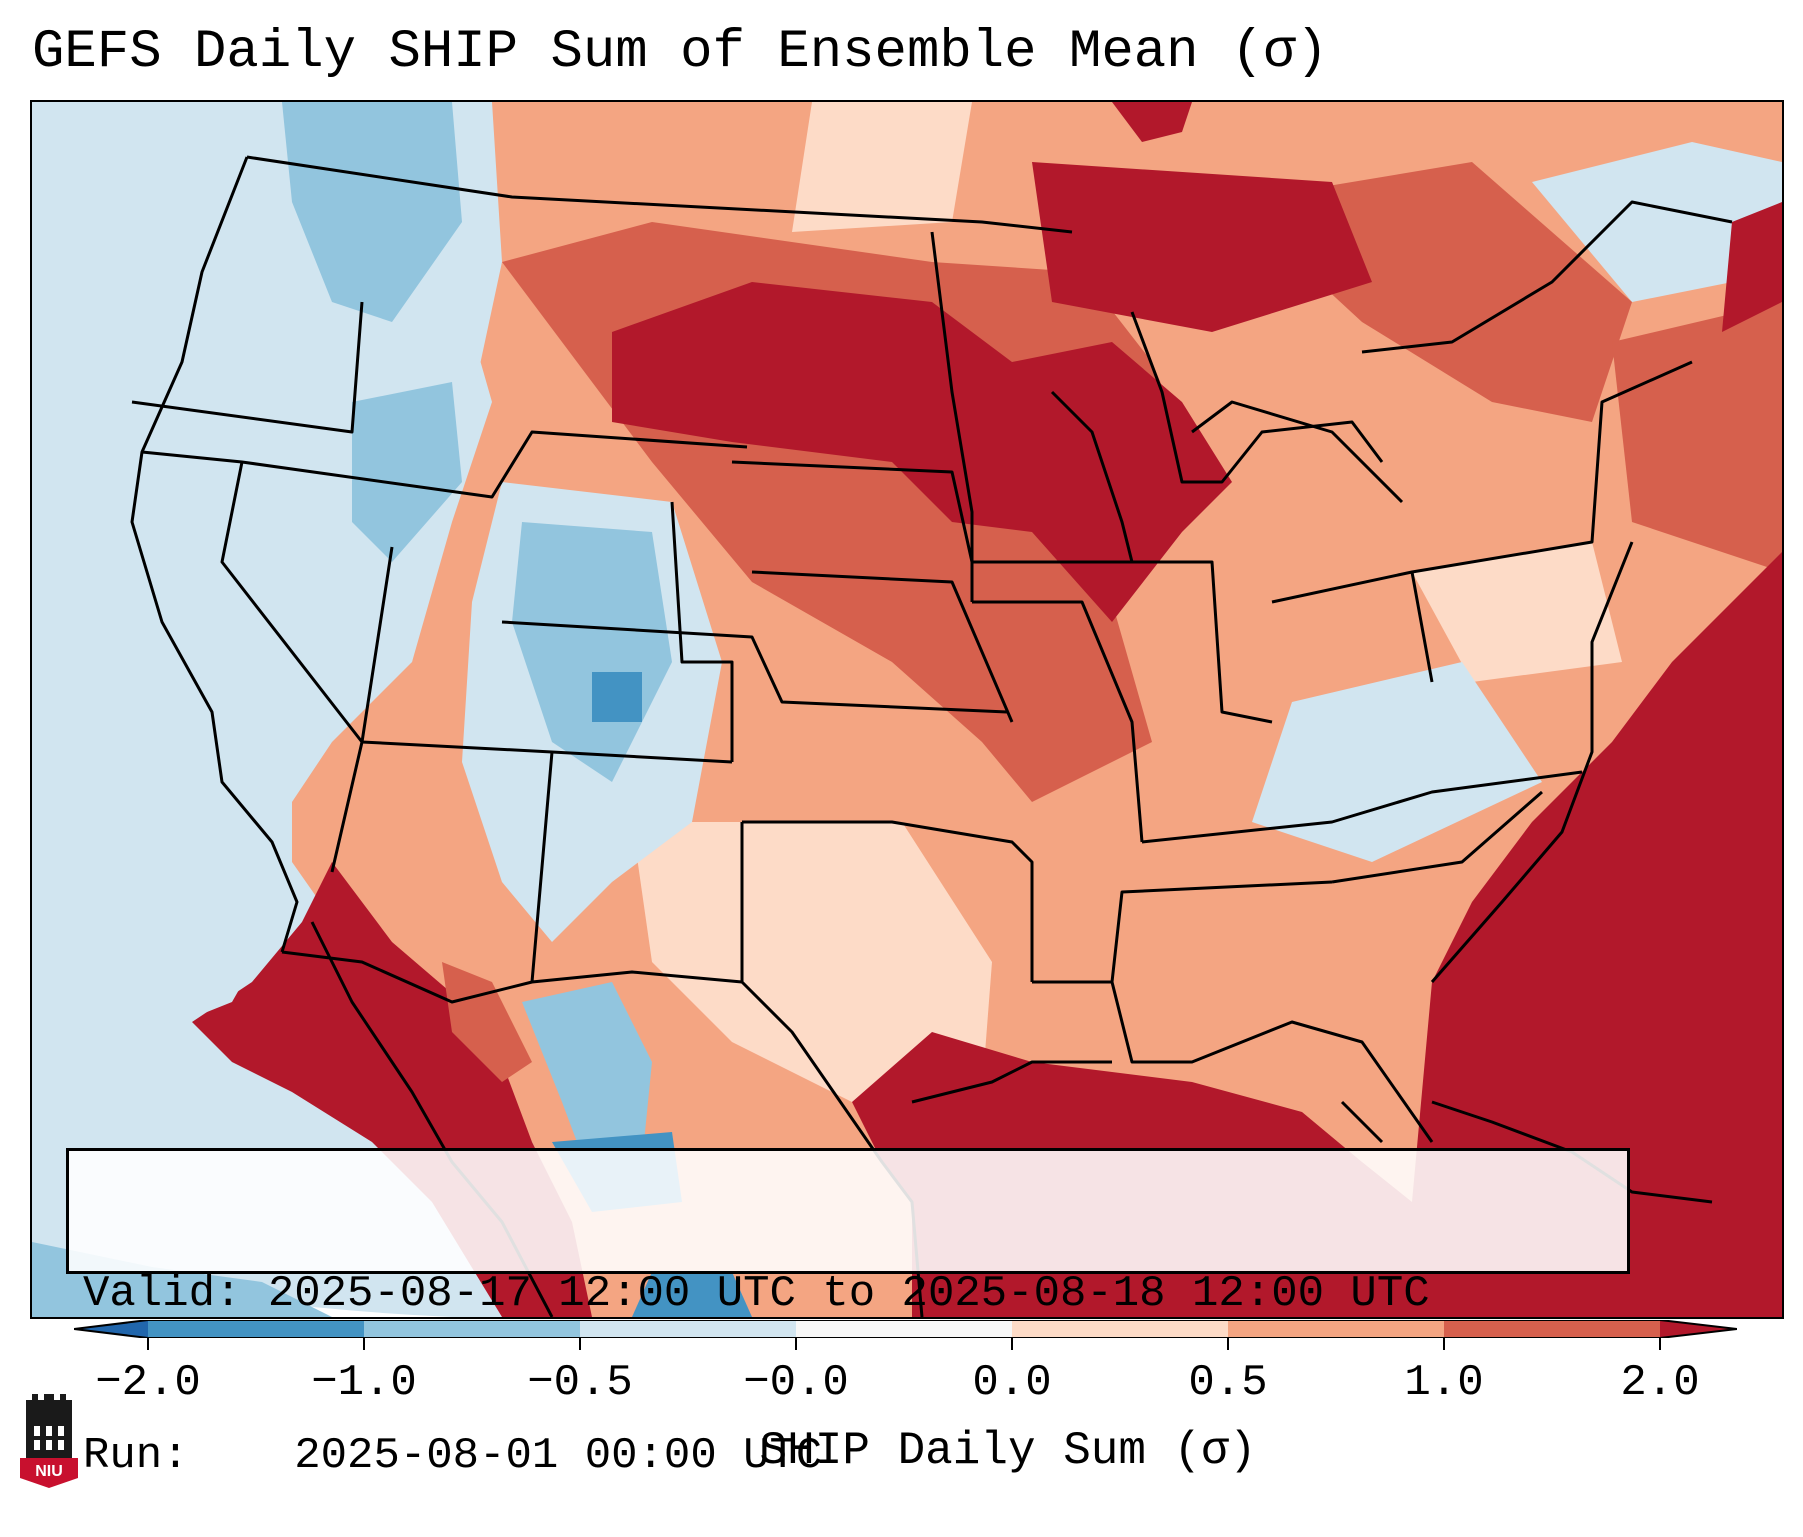 This screenshot has width=1803, height=1537. I want to click on carolinas-border, so click(1437, 837).